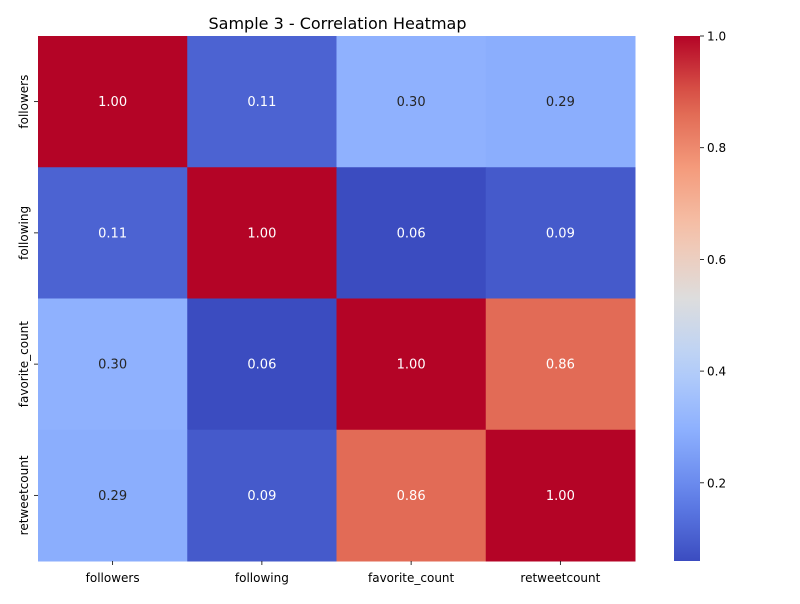  What do you see at coordinates (716, 372) in the screenshot?
I see `colorbar-tick-label: 0.4` at bounding box center [716, 372].